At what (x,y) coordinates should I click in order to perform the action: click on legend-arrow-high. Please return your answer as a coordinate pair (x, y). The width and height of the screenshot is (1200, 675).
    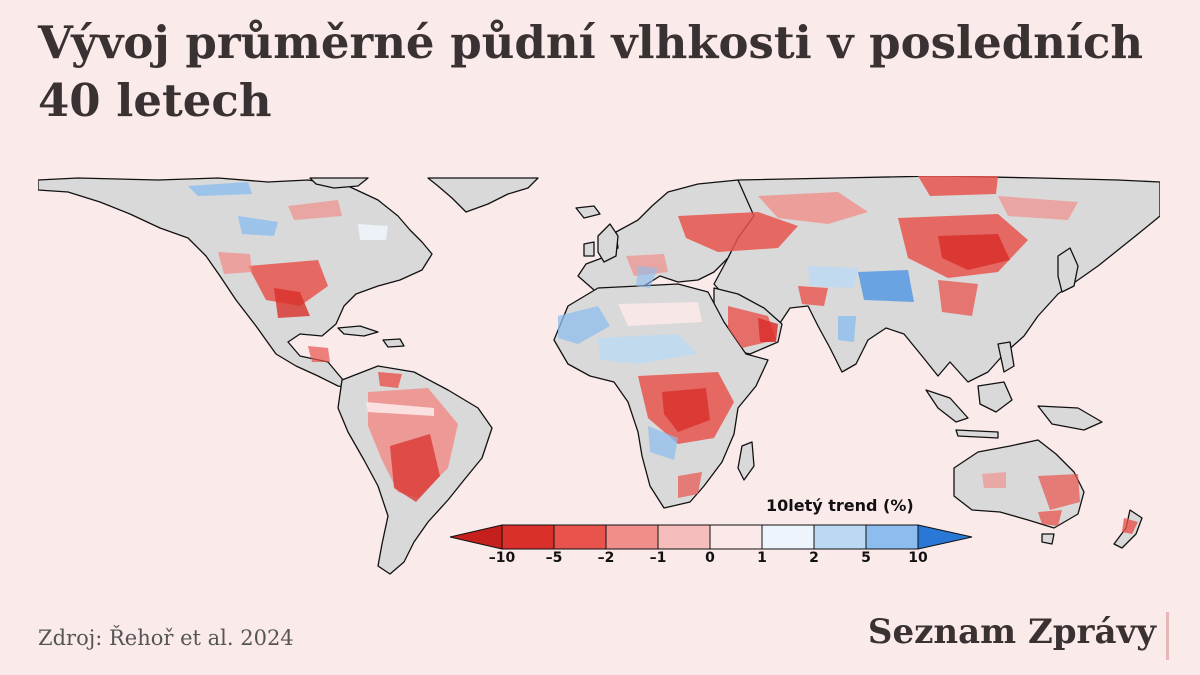
    Looking at the image, I should click on (945, 537).